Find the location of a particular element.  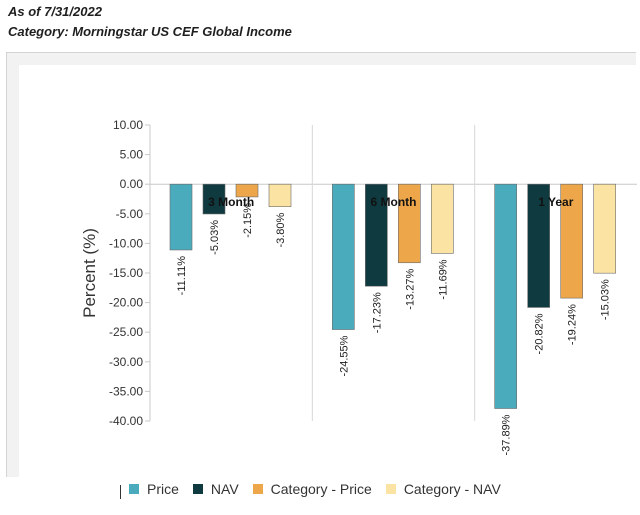

y-tick-label: -15.00 is located at coordinates (126, 273).